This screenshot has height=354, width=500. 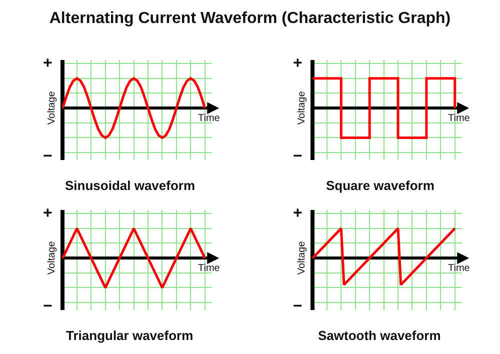 I want to click on text: Triangular waveform, so click(x=130, y=335).